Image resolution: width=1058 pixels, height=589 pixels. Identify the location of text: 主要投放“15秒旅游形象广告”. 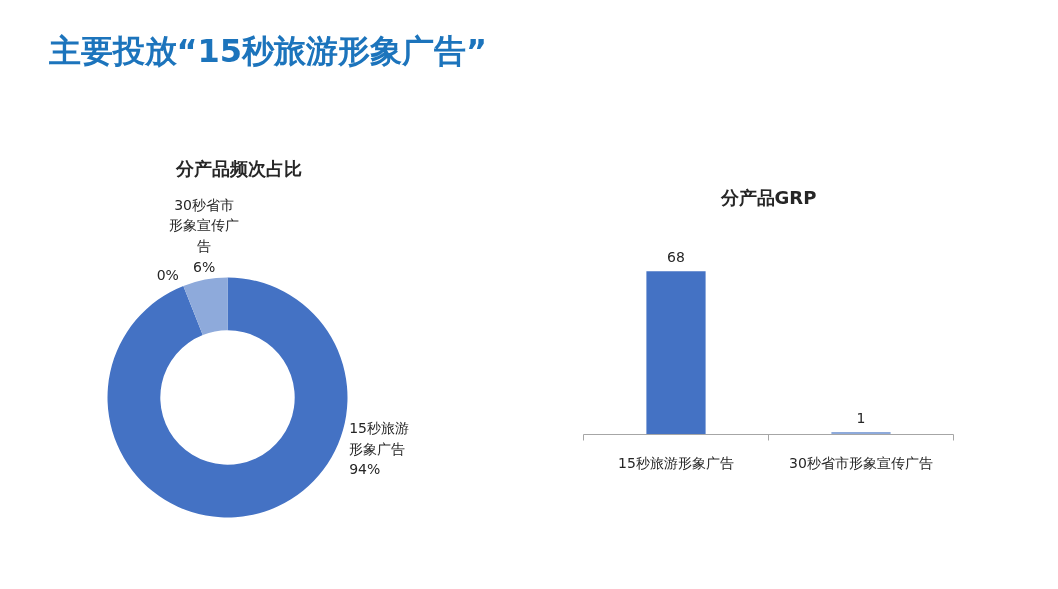
(267, 50).